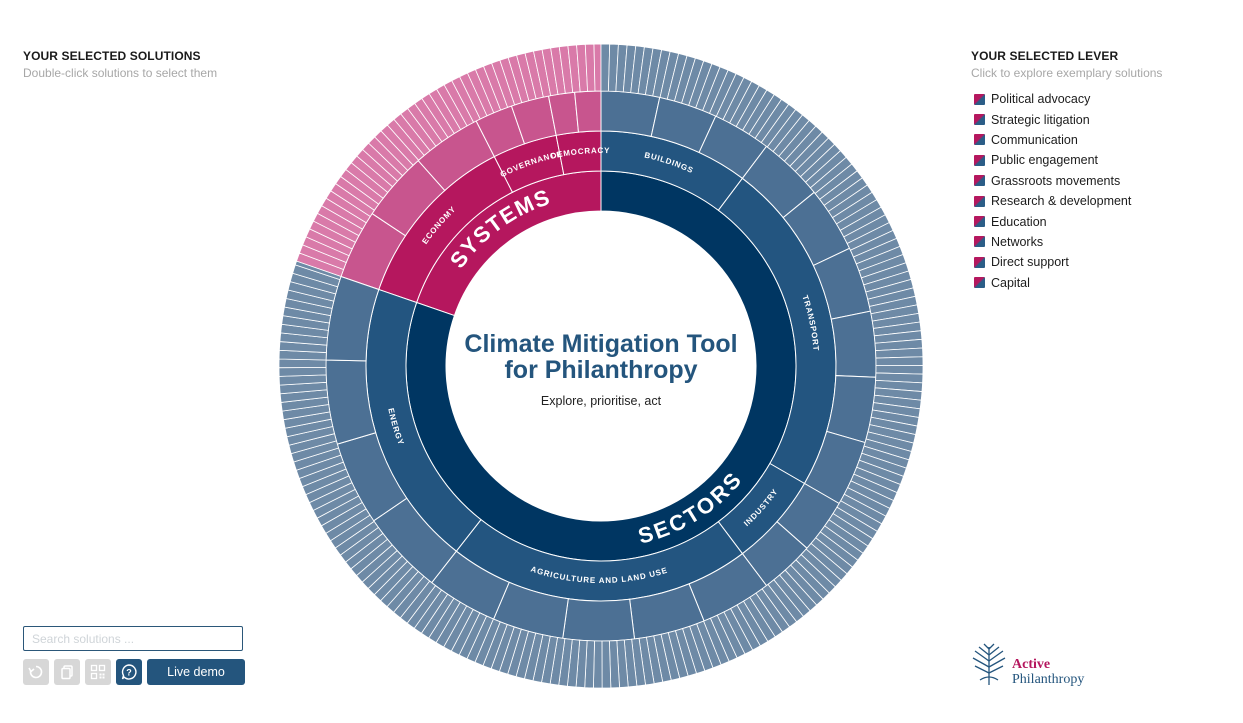 The width and height of the screenshot is (1243, 723). What do you see at coordinates (1096, 262) in the screenshot?
I see `lever-item-direct-support: Direct support` at bounding box center [1096, 262].